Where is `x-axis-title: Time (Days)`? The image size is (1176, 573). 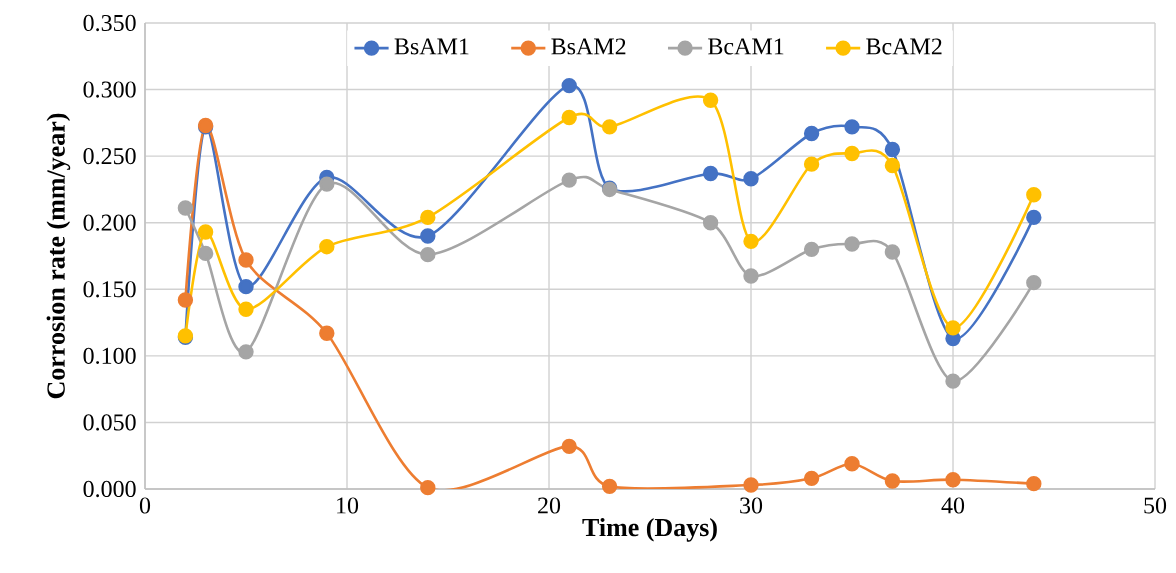 x-axis-title: Time (Days) is located at coordinates (649, 530).